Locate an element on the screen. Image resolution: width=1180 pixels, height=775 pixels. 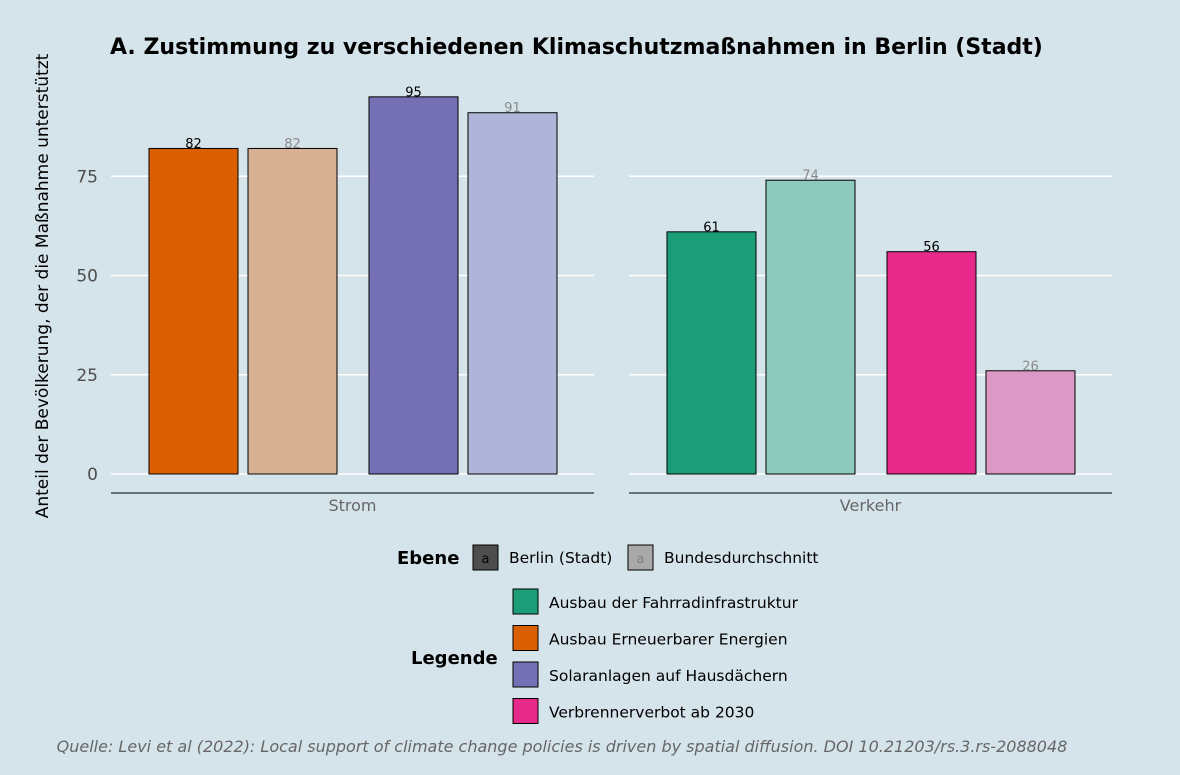
bar-verbrennerverbot-ab-2030-berlin-stadt is located at coordinates (931, 363).